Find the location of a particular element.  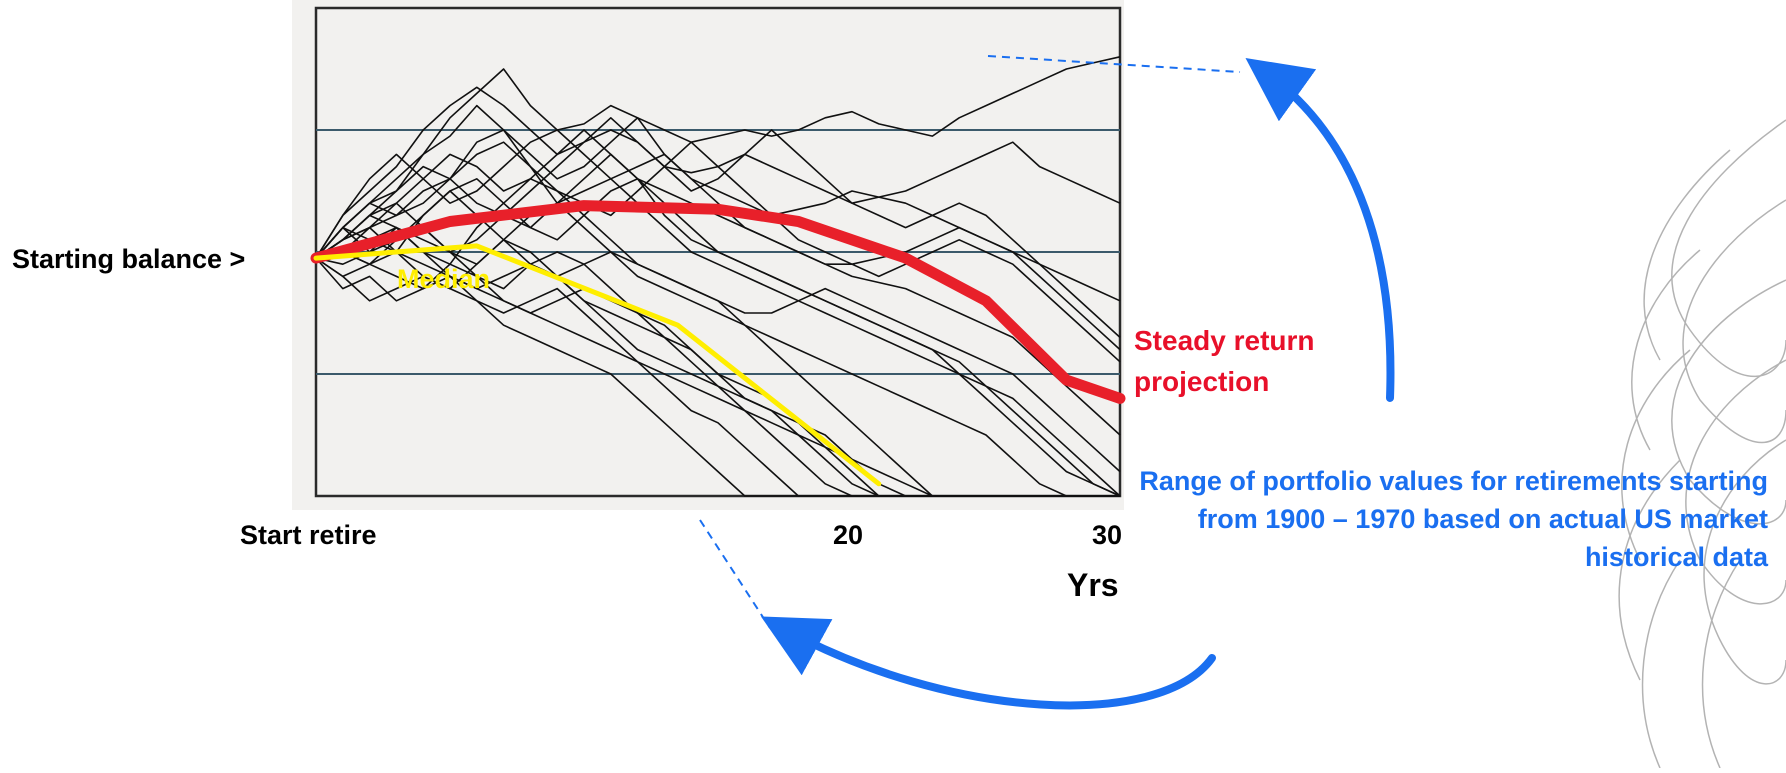

starting-balance-label: Starting balance > is located at coordinates (129, 259).